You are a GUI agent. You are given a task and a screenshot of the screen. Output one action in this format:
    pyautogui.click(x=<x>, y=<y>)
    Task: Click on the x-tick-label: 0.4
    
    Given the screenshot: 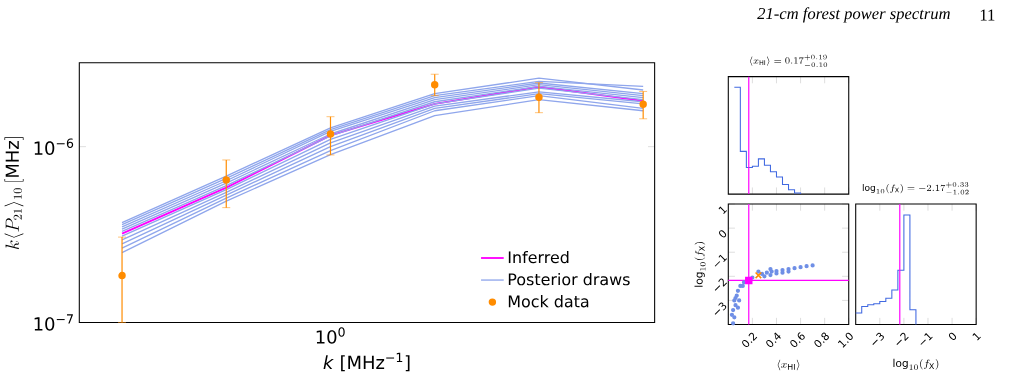 What is the action you would take?
    pyautogui.click(x=773, y=339)
    